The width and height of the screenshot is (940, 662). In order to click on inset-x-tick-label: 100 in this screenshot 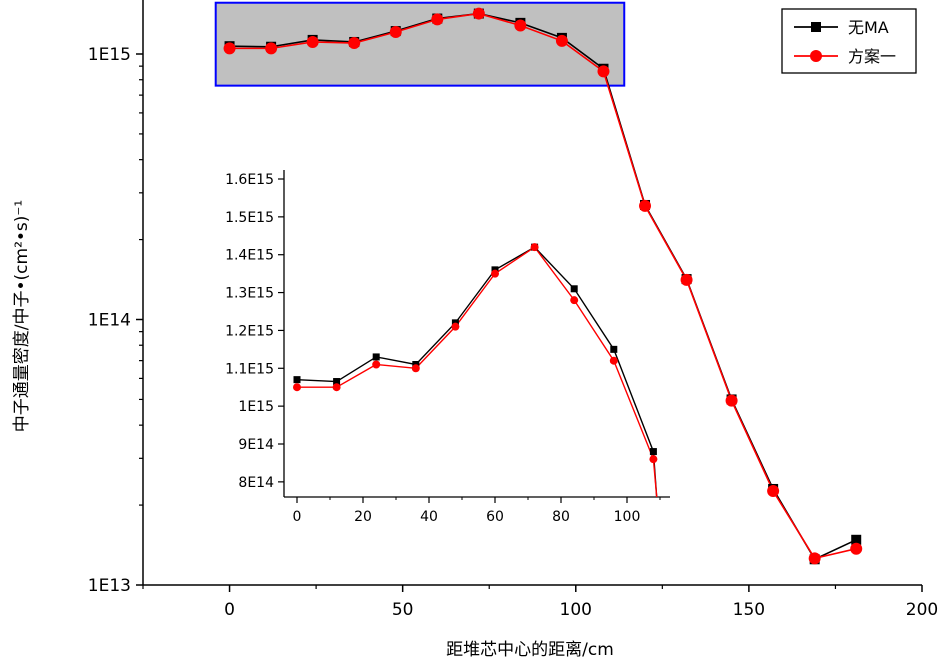, I will do `click(627, 517)`.